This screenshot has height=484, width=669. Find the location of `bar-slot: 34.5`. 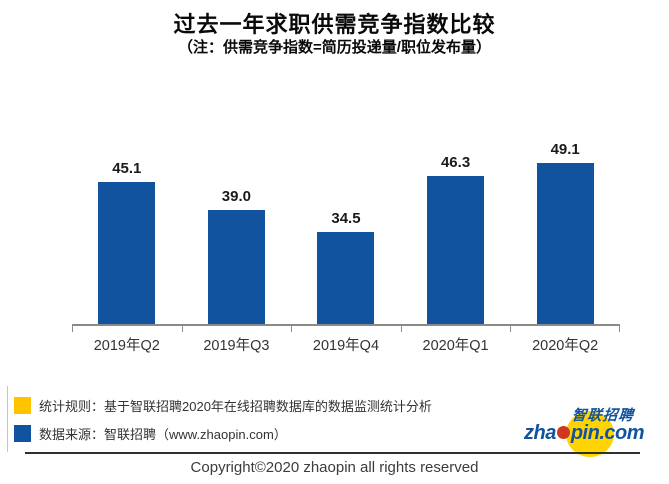

bar-slot: 34.5 is located at coordinates (346, 224).